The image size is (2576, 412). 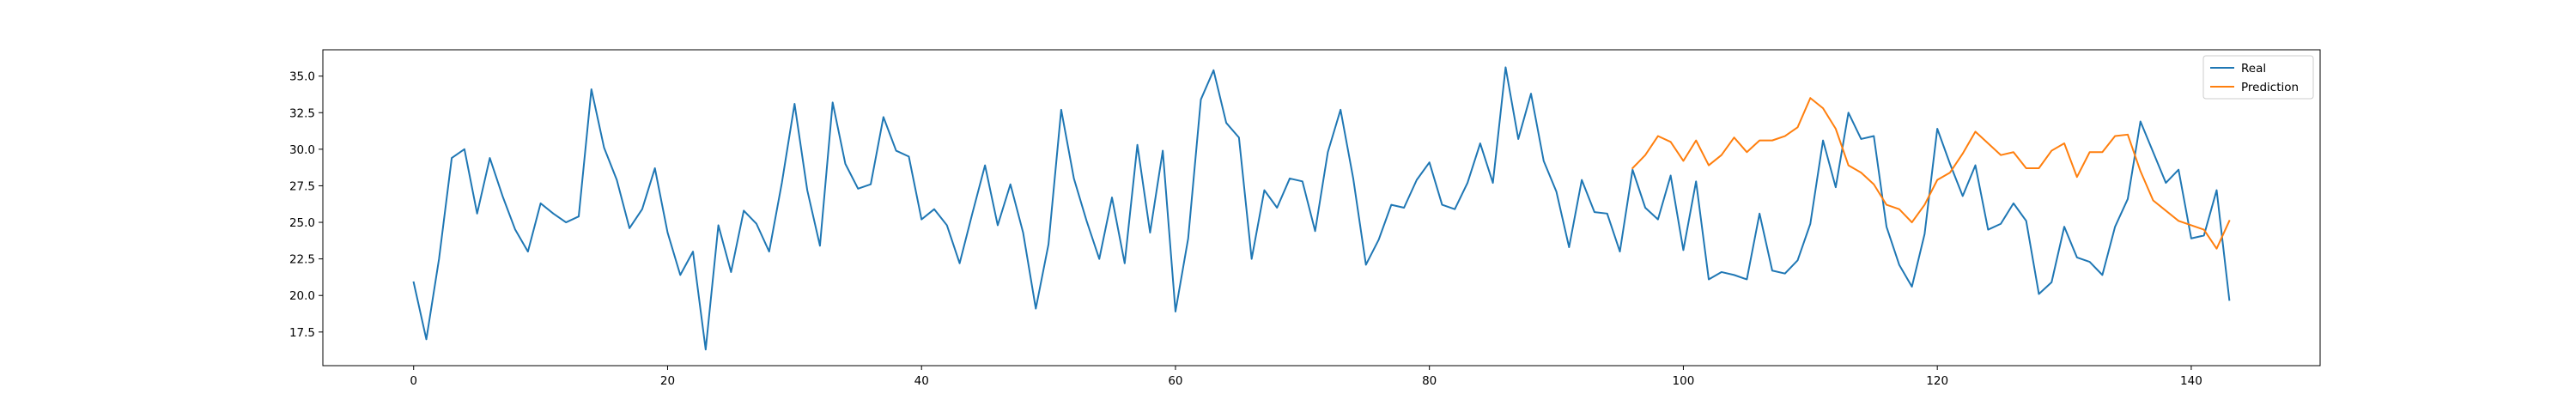 I want to click on x-tick-label: 60, so click(x=1175, y=381).